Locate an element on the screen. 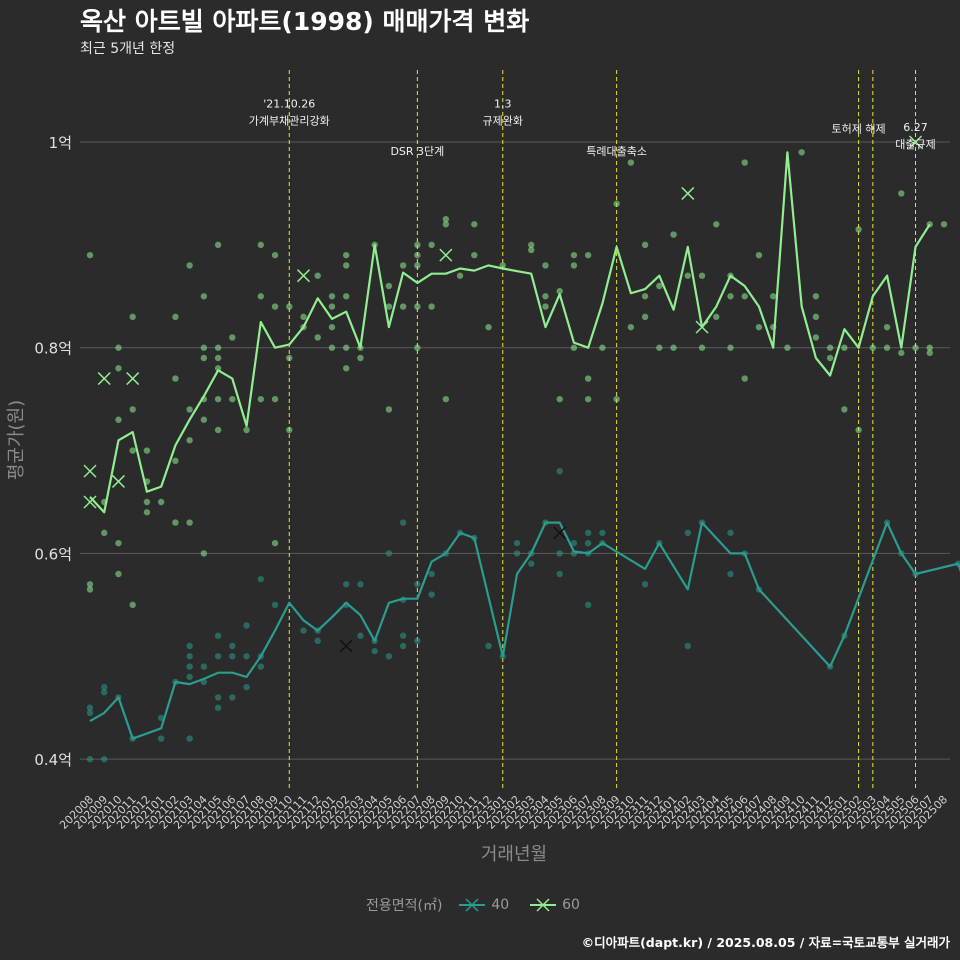 Image resolution: width=960 pixels, height=960 pixels. legend-title: 전용면적(㎡) is located at coordinates (404, 906).